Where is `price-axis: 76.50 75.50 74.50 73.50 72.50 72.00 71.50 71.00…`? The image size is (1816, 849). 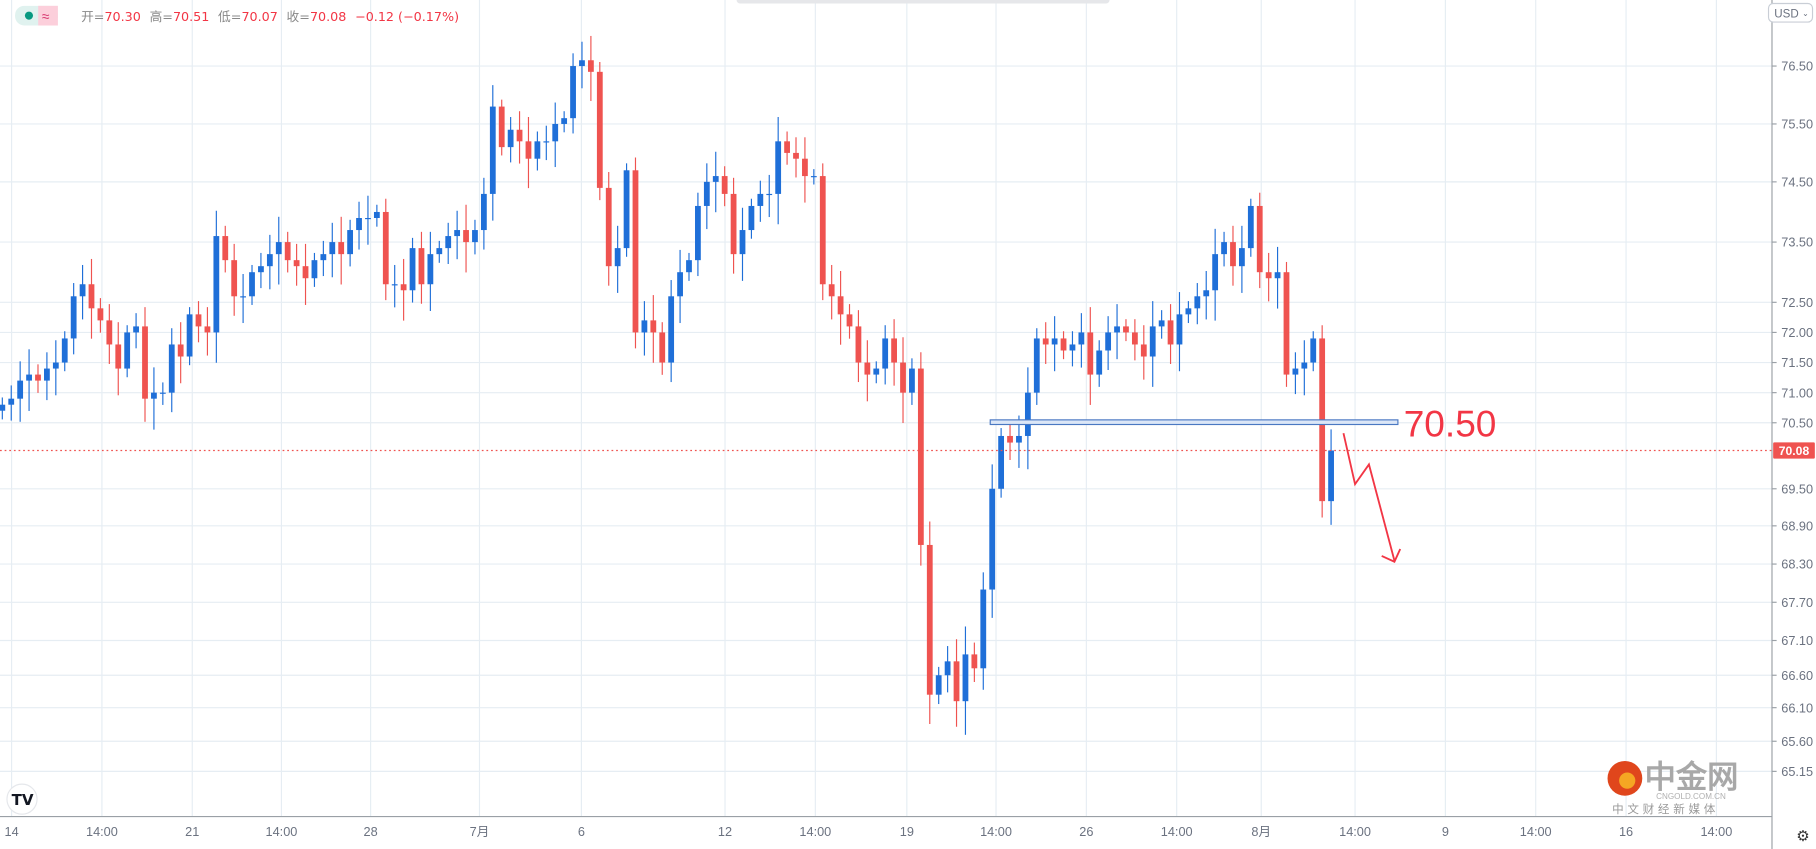 price-axis: 76.50 75.50 74.50 73.50 72.50 72.00 71.50 71.00… is located at coordinates (1792, 419).